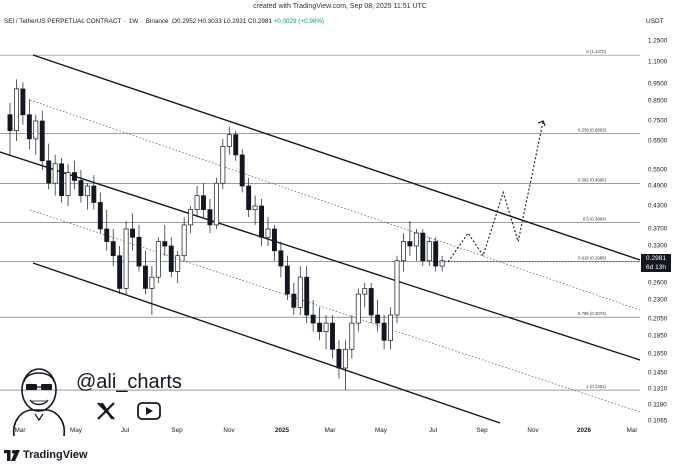  What do you see at coordinates (592, 129) in the screenshot?
I see `fib-level-label: 0.236 (0.6863)` at bounding box center [592, 129].